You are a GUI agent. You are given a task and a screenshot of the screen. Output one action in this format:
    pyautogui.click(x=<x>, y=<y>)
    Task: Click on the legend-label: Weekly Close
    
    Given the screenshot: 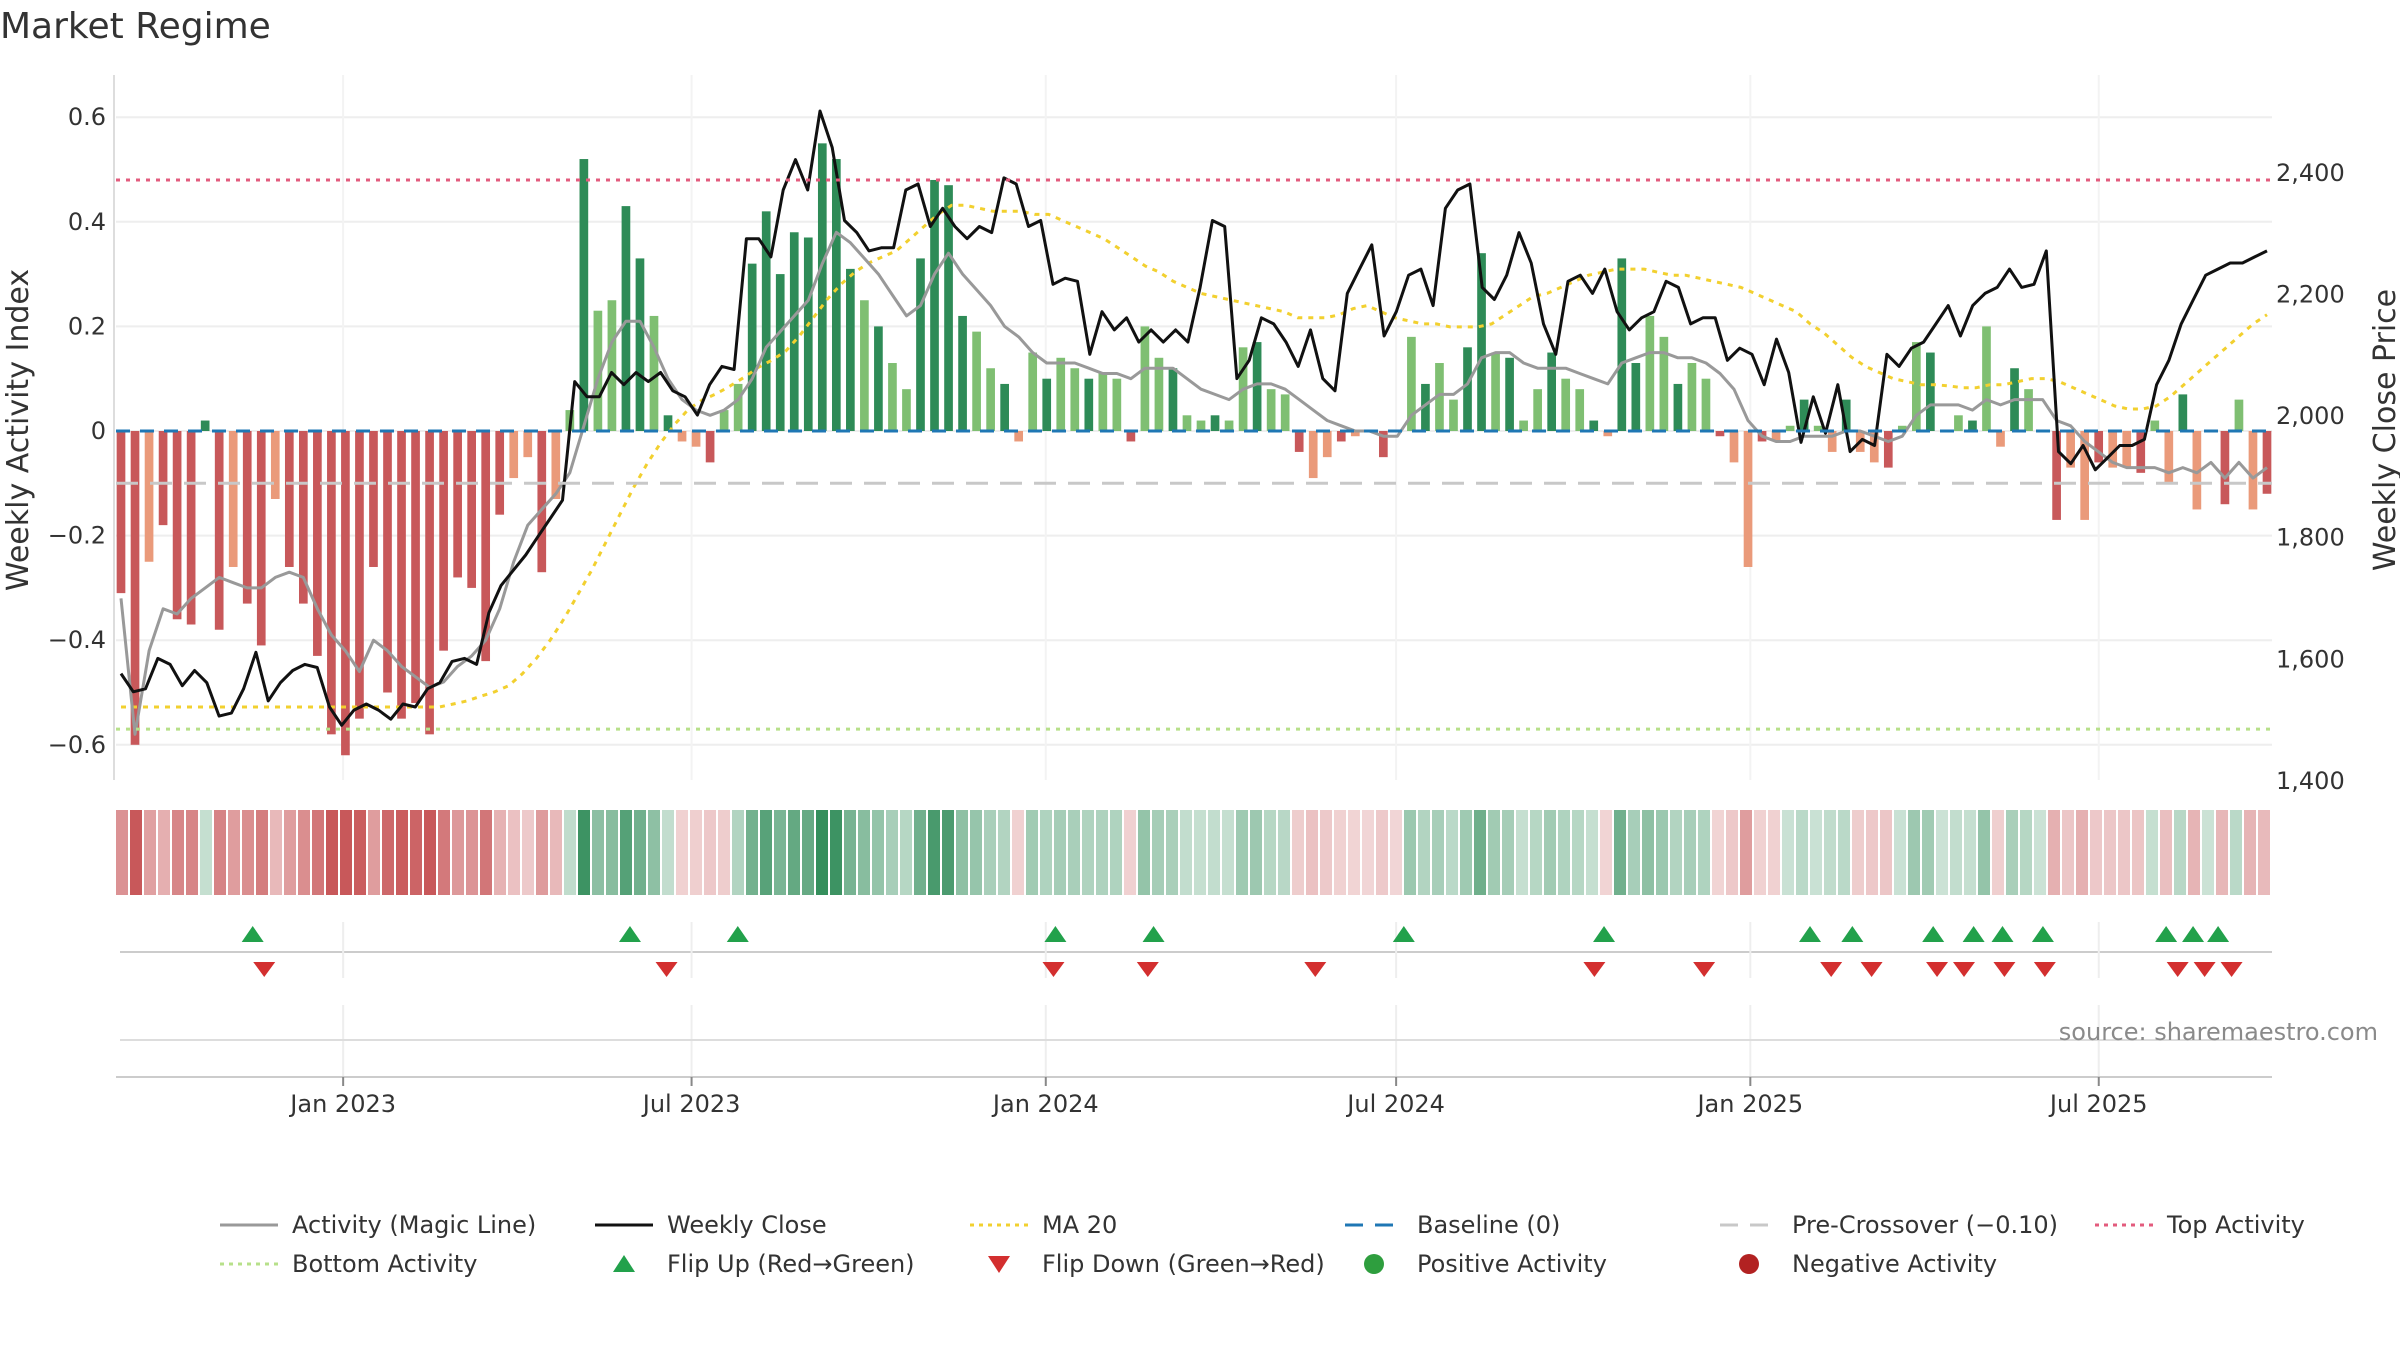 What is the action you would take?
    pyautogui.click(x=747, y=1225)
    